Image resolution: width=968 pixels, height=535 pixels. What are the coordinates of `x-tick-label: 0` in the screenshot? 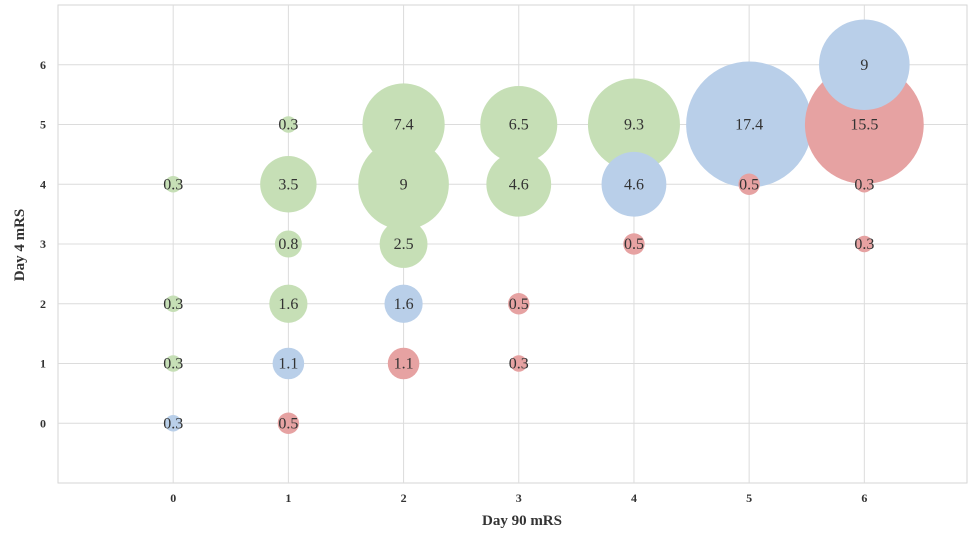 It's located at (173, 498).